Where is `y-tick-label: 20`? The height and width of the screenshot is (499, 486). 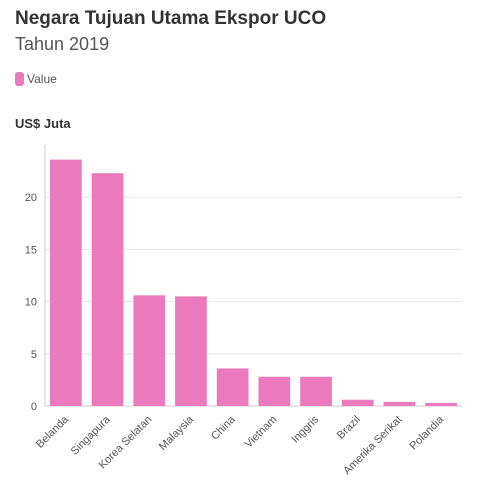 y-tick-label: 20 is located at coordinates (31, 198).